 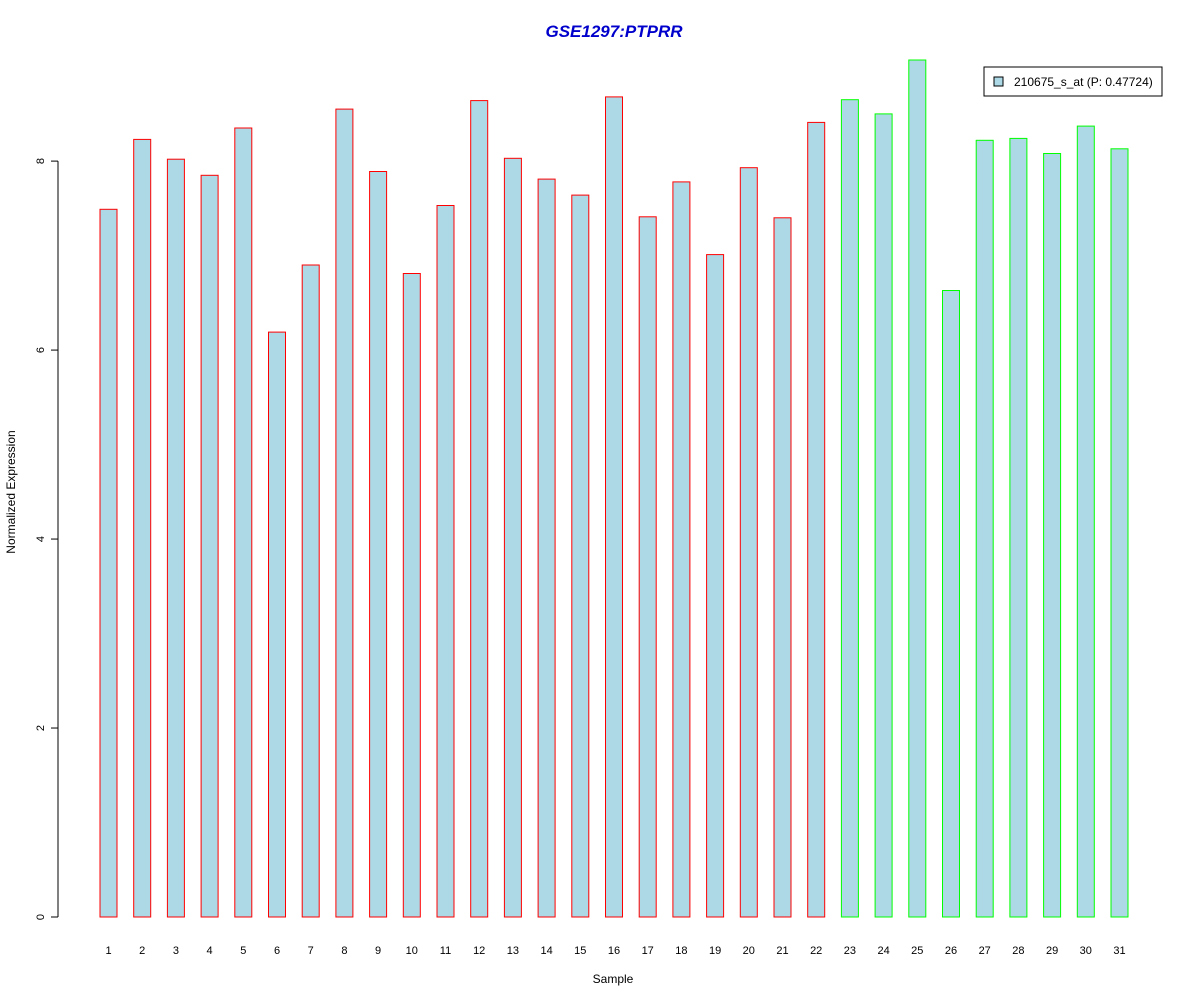 I want to click on x-axis-label: Sample, so click(x=613, y=979).